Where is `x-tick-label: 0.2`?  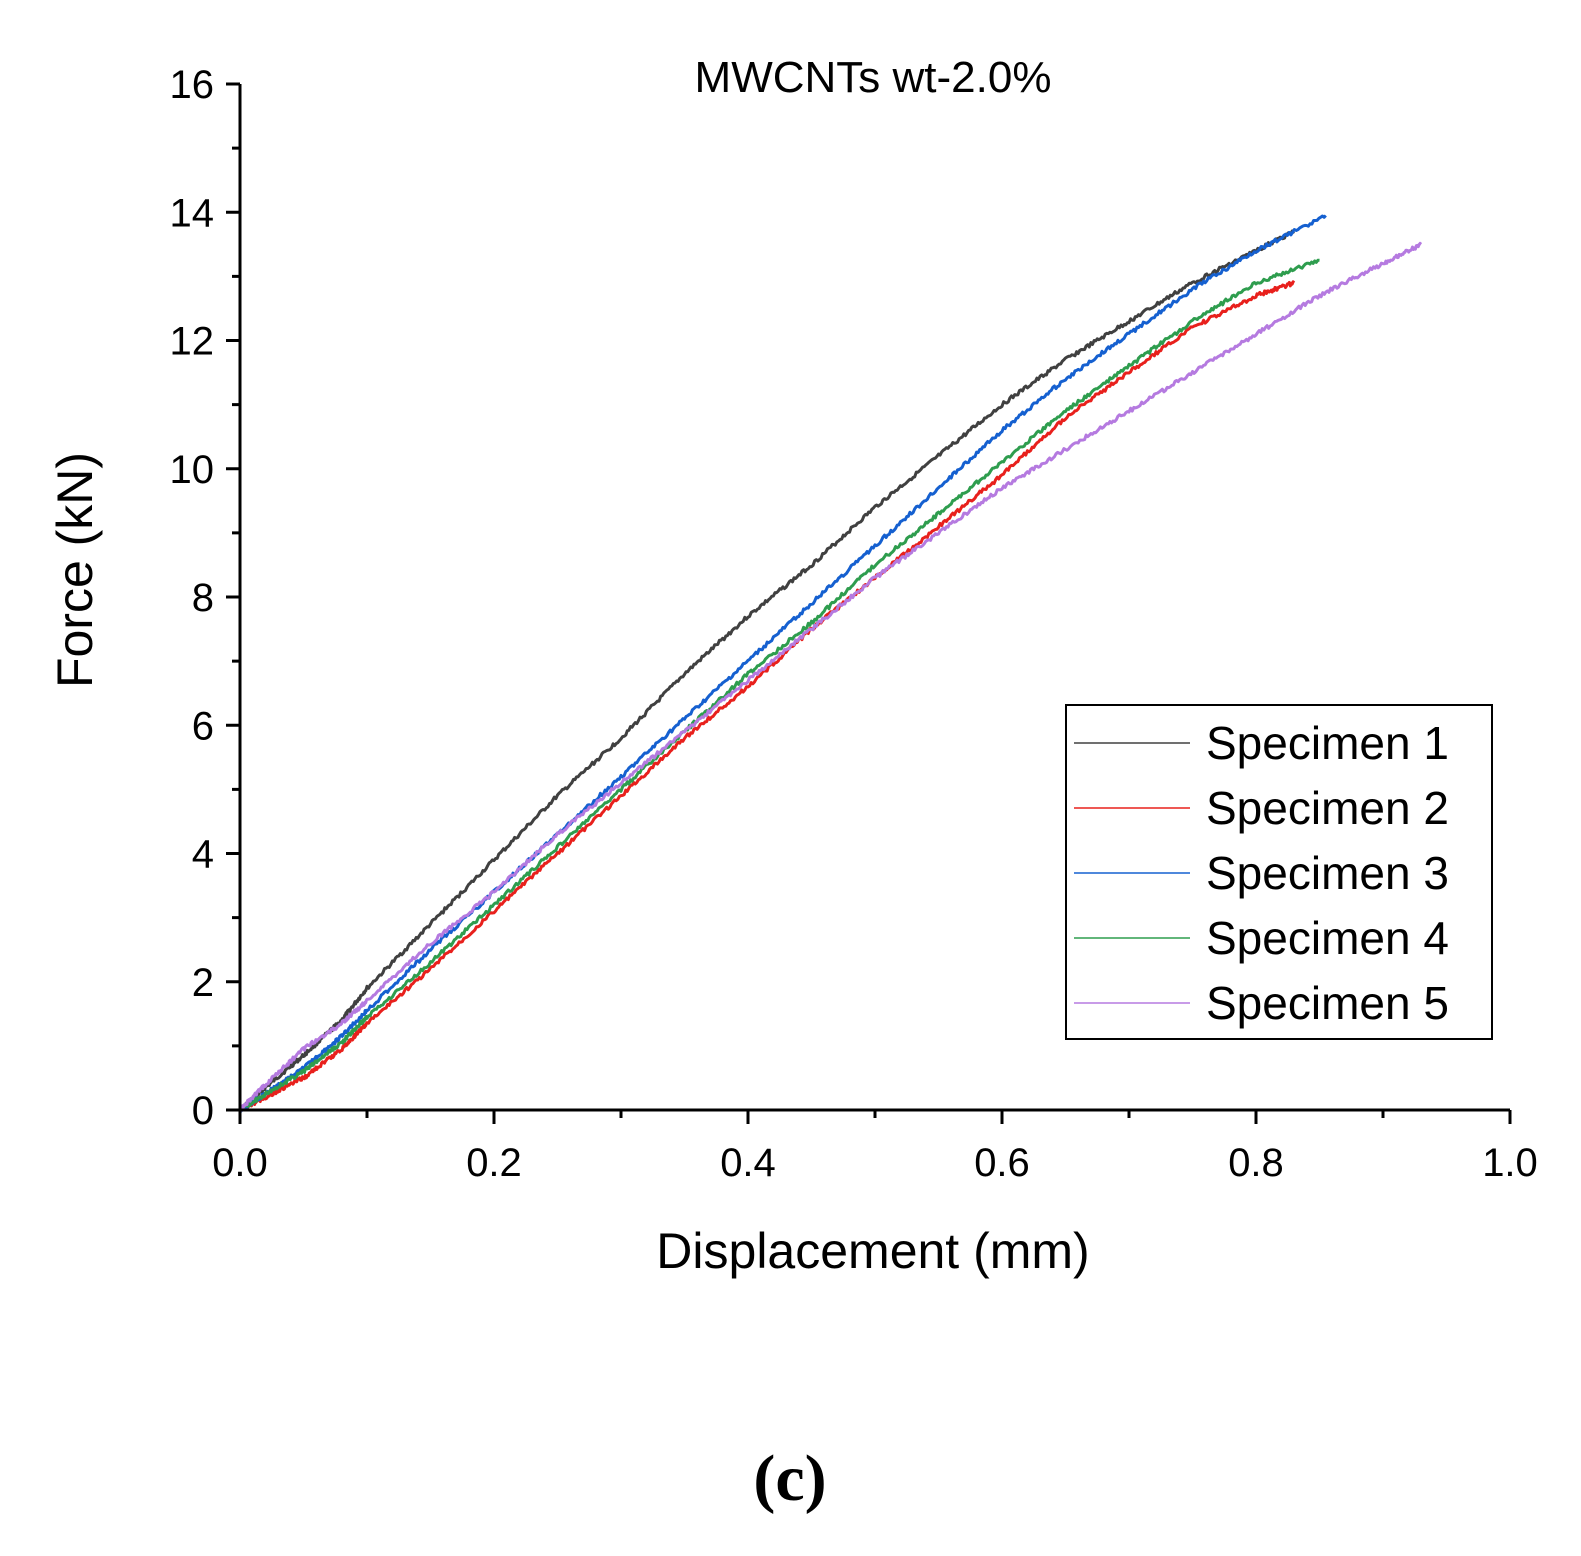 x-tick-label: 0.2 is located at coordinates (494, 1163).